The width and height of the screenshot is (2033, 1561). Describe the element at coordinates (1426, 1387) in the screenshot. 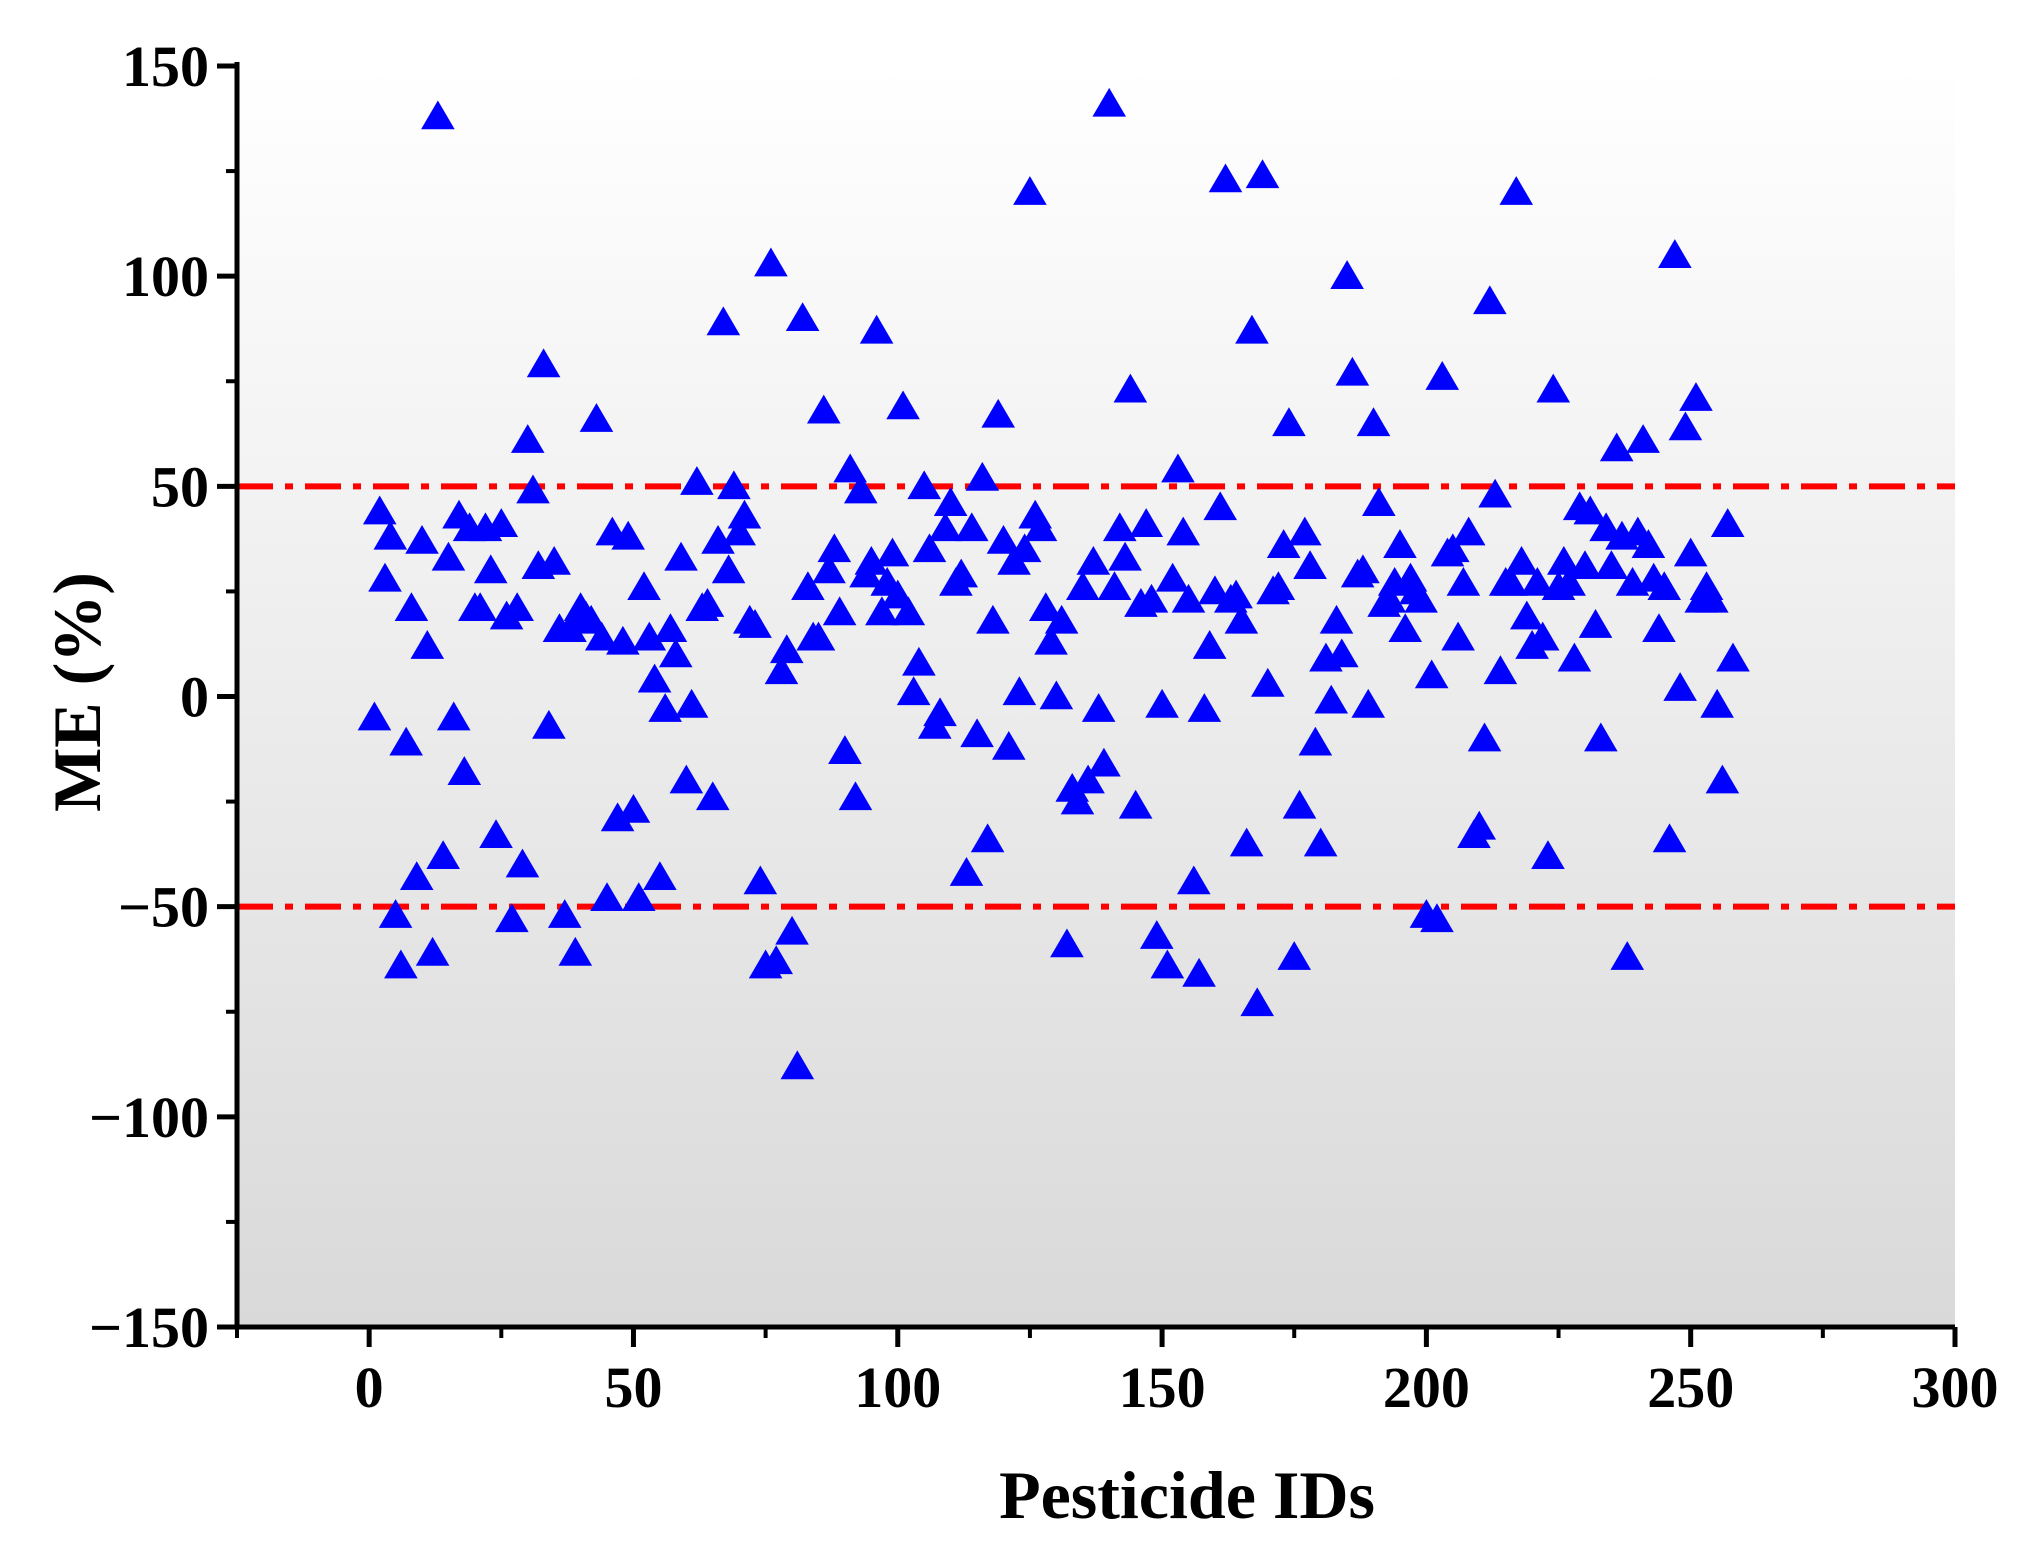

I see `x-tick-label: 200` at that location.